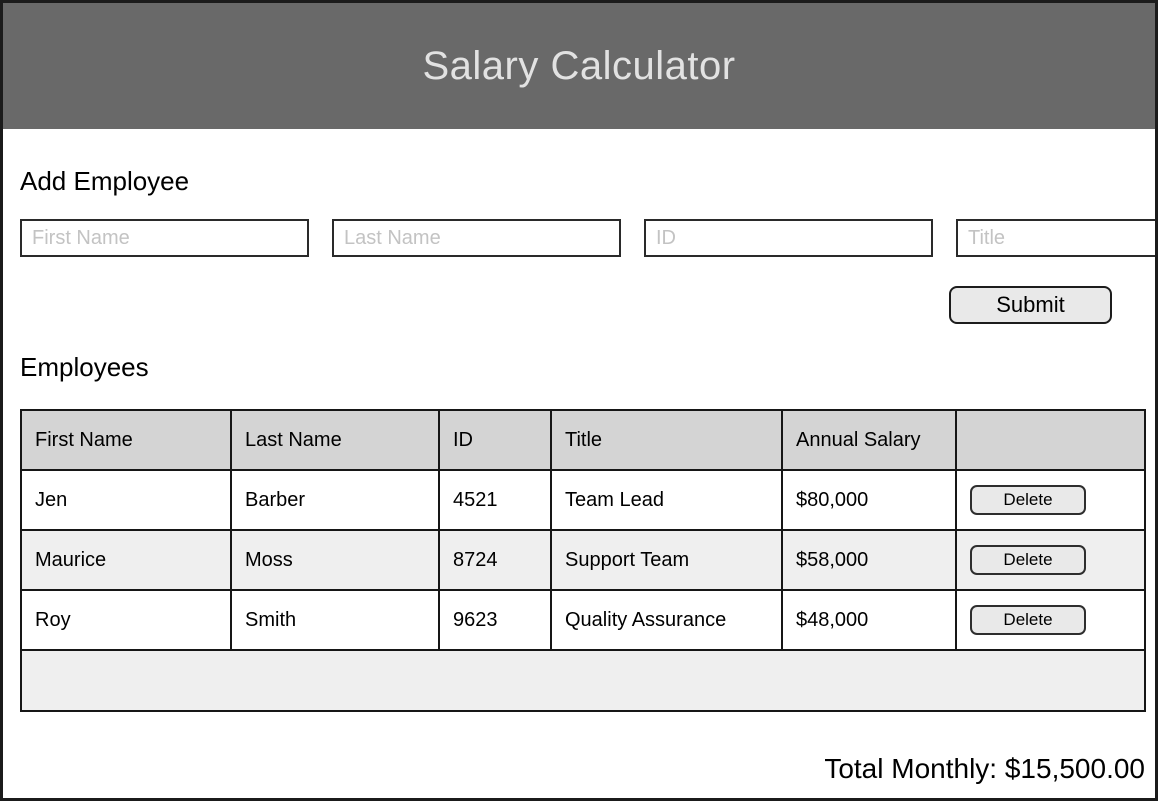 Image resolution: width=1158 pixels, height=801 pixels. Describe the element at coordinates (788, 238) in the screenshot. I see `id-input` at that location.